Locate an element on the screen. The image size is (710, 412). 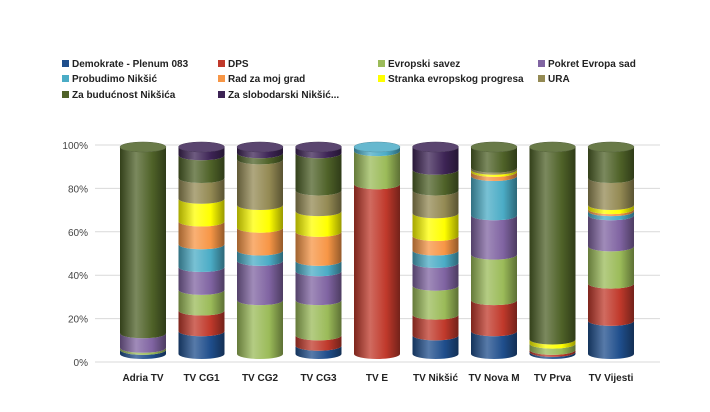
y-tick-label: 80% is located at coordinates (78, 189).